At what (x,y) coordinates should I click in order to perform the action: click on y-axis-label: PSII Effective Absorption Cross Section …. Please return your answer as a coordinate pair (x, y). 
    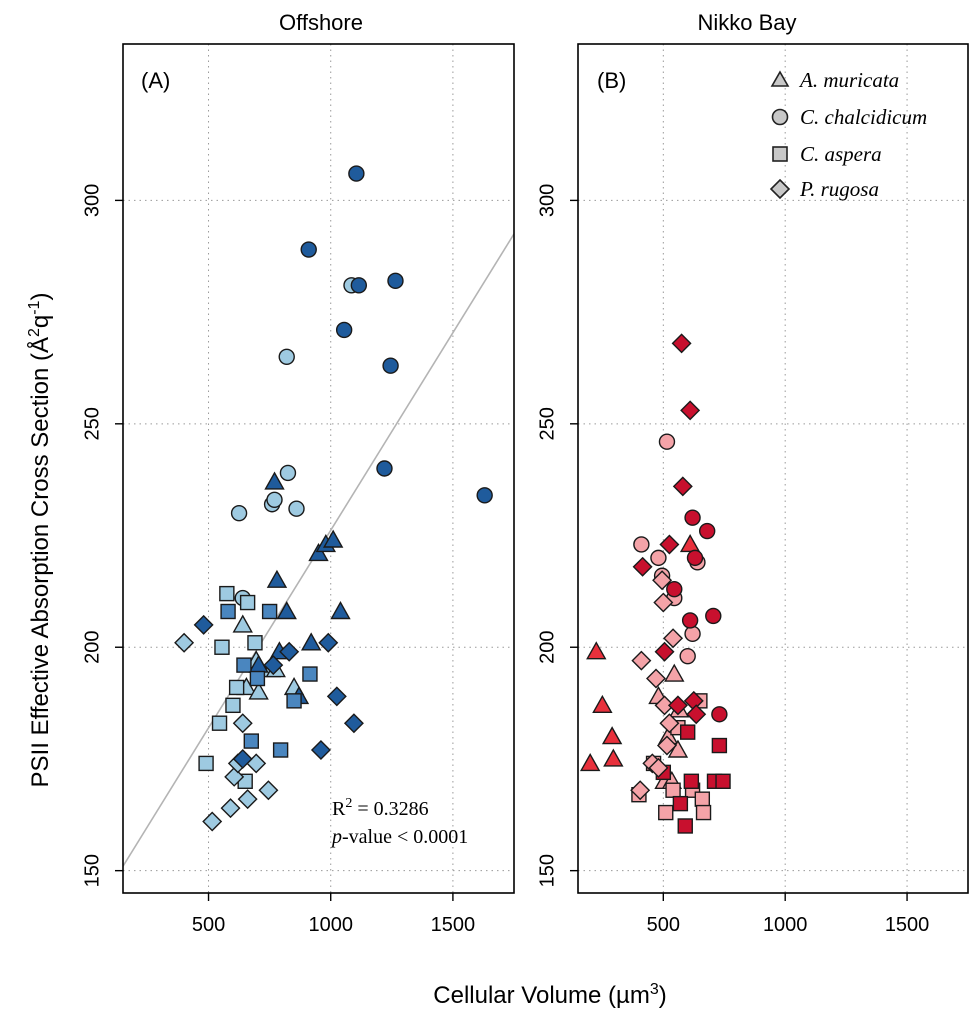
    Looking at the image, I should click on (40, 540).